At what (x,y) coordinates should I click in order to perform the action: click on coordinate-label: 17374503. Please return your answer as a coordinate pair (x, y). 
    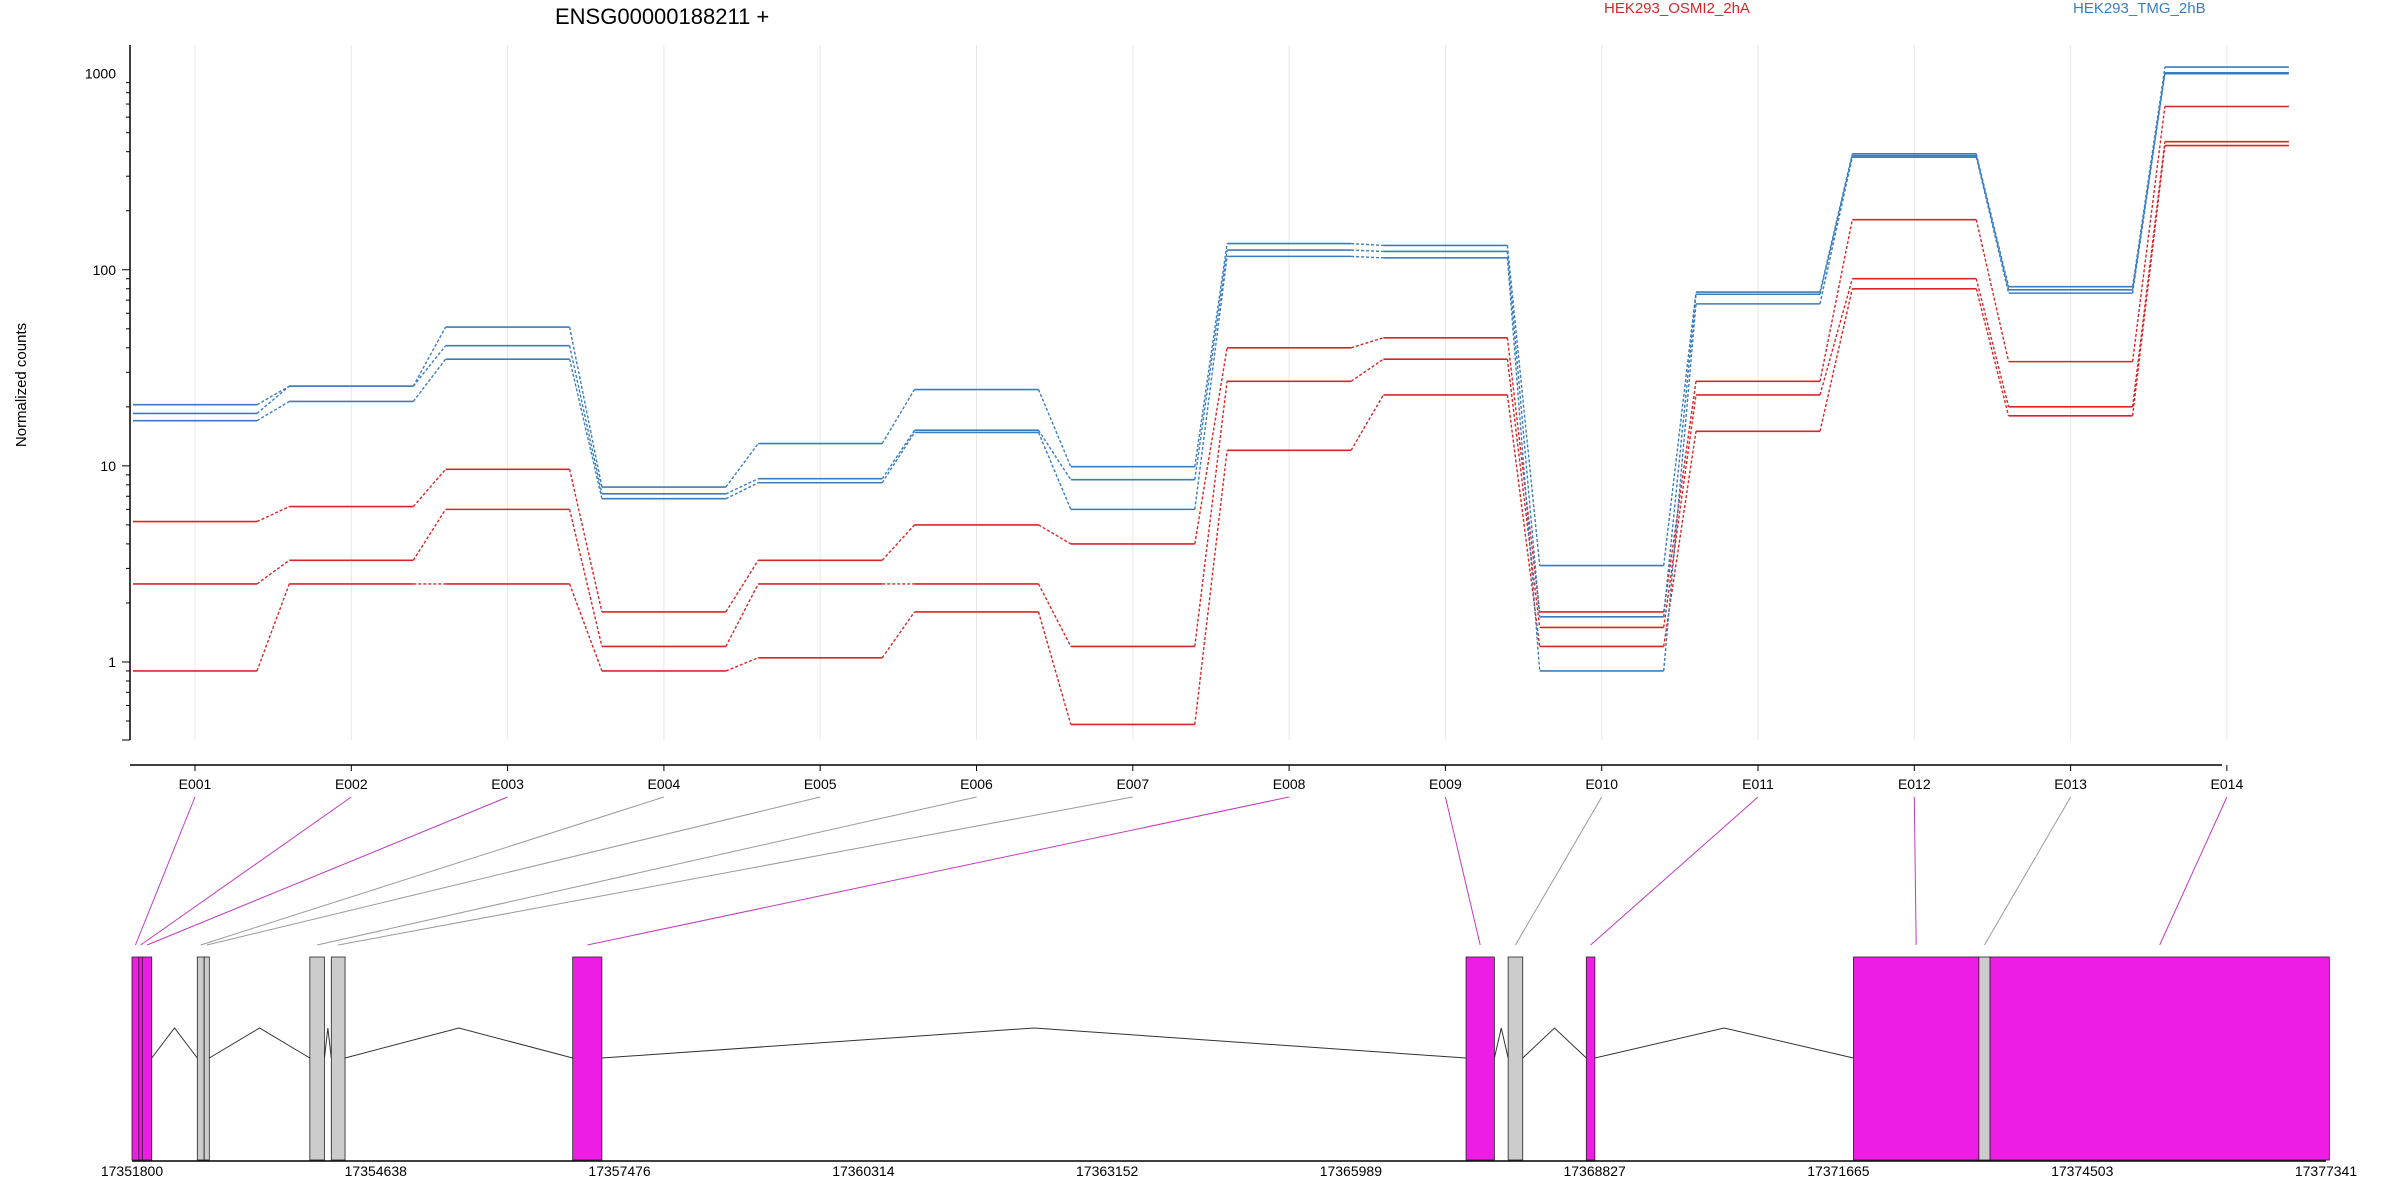
    Looking at the image, I should click on (2082, 1171).